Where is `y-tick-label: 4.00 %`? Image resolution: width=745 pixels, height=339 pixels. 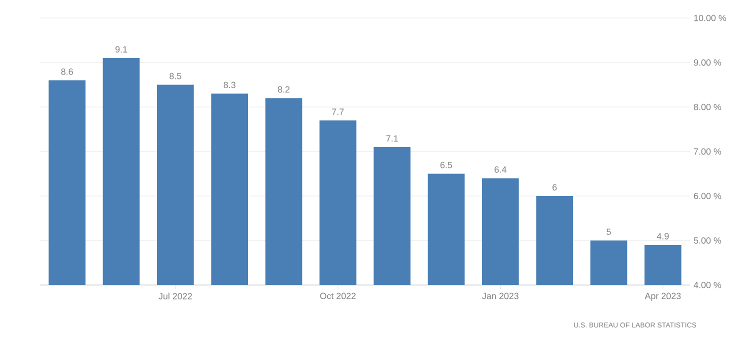 y-tick-label: 4.00 % is located at coordinates (708, 285).